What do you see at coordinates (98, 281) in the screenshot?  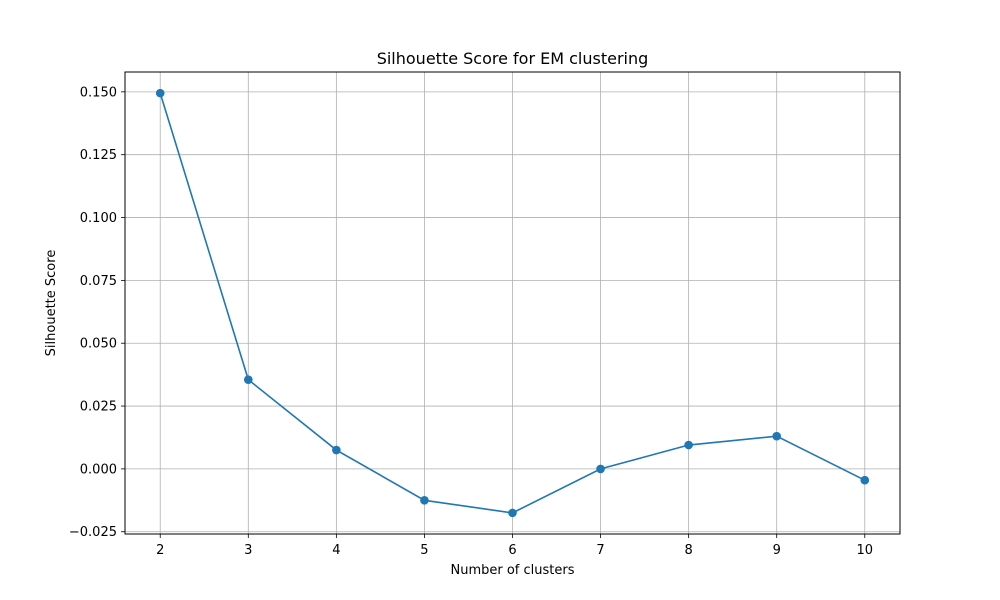 I see `y-tick-label: 0.075` at bounding box center [98, 281].